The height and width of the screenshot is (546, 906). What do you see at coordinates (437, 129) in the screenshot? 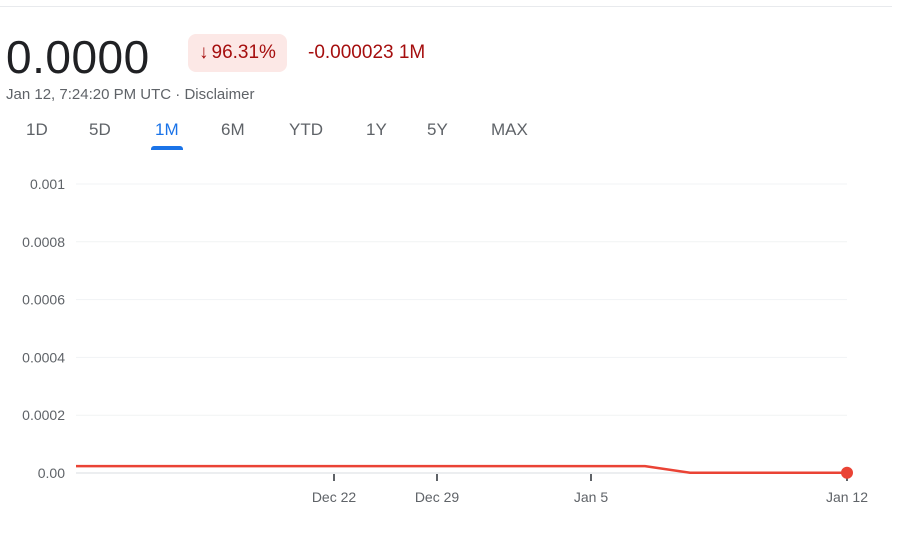
I see `tab-5y: 5Y` at bounding box center [437, 129].